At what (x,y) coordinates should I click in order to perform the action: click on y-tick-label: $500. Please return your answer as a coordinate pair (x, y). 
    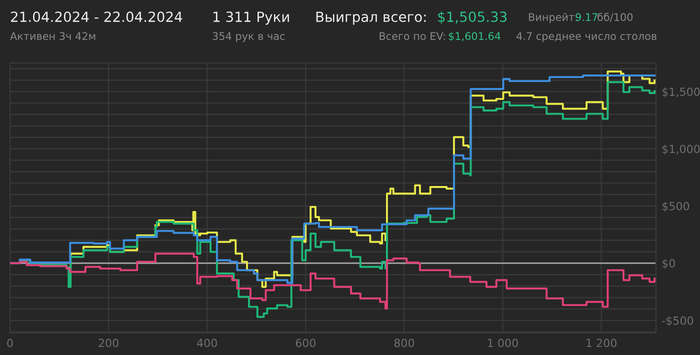
    Looking at the image, I should click on (676, 207).